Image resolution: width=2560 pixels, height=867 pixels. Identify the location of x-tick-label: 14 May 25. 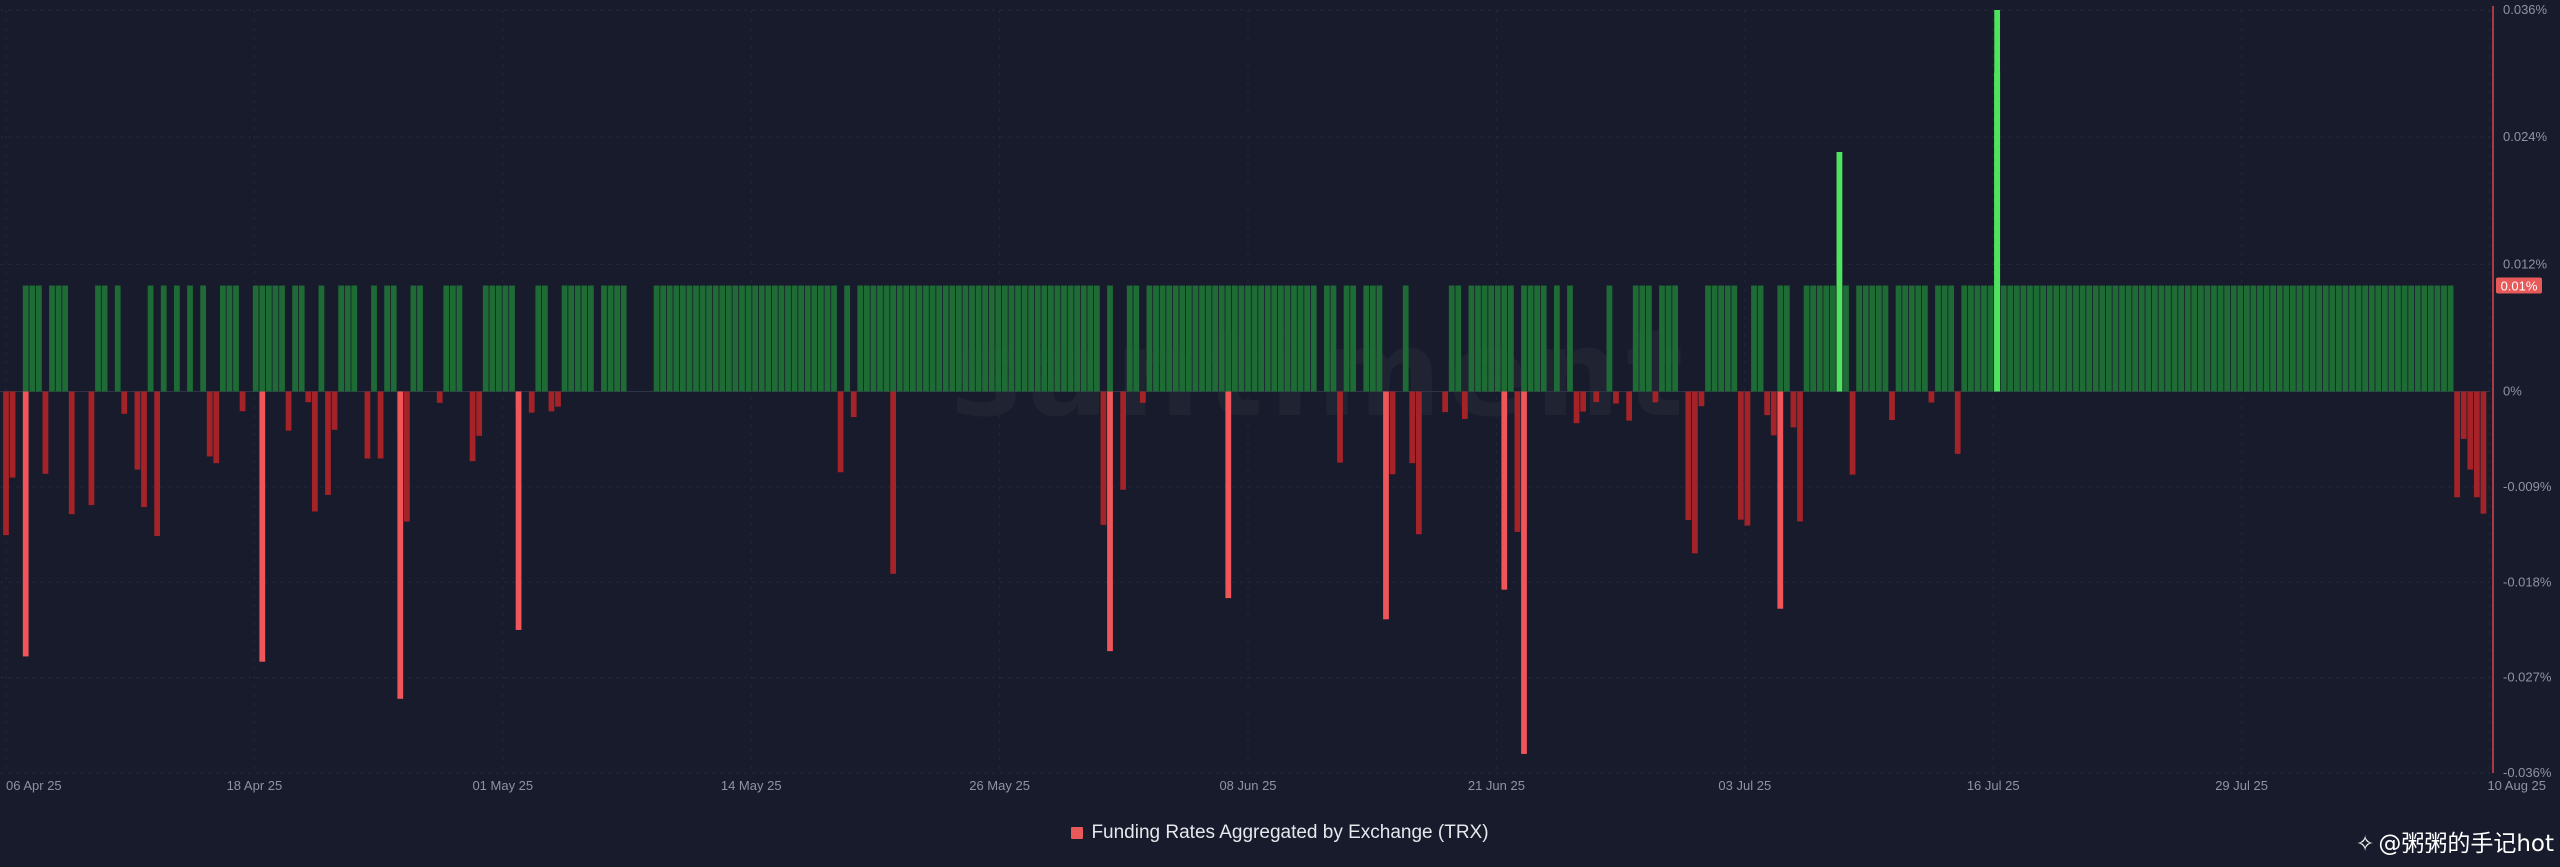
(751, 785).